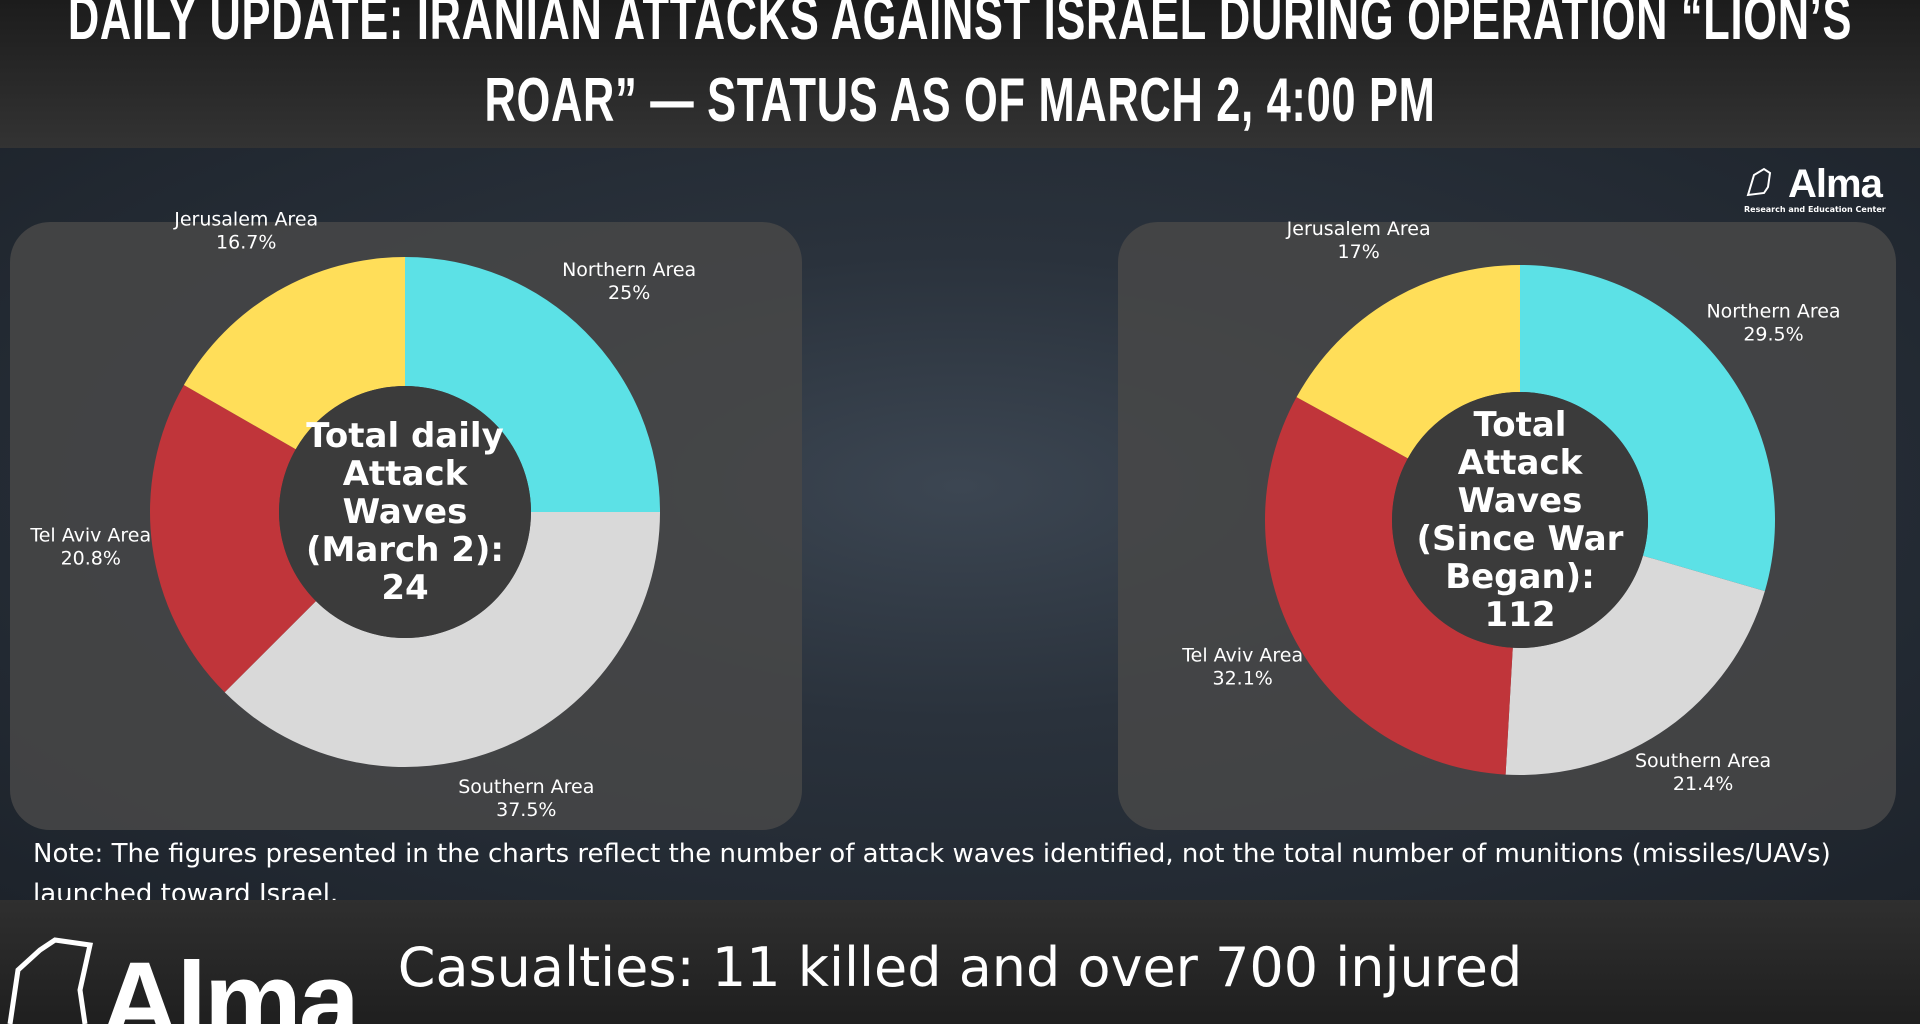  Describe the element at coordinates (405, 493) in the screenshot. I see `center-label-text: Total daily Attack Waves (March 2):` at that location.